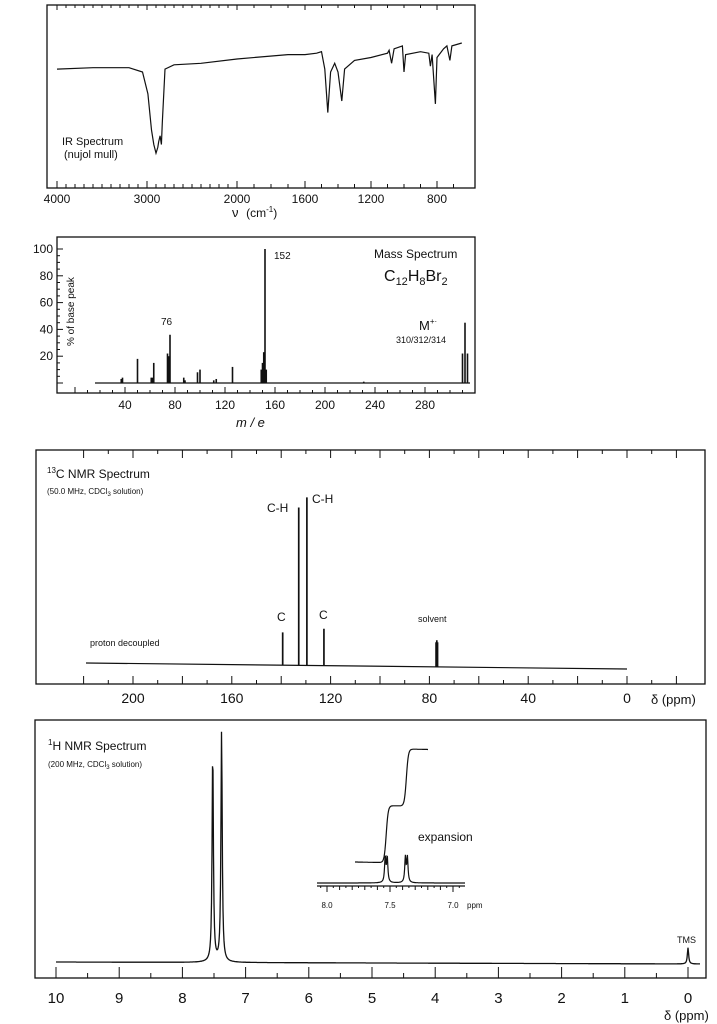 This screenshot has height=1024, width=717. Describe the element at coordinates (391, 869) in the screenshot. I see `h1-inset-trace` at that location.